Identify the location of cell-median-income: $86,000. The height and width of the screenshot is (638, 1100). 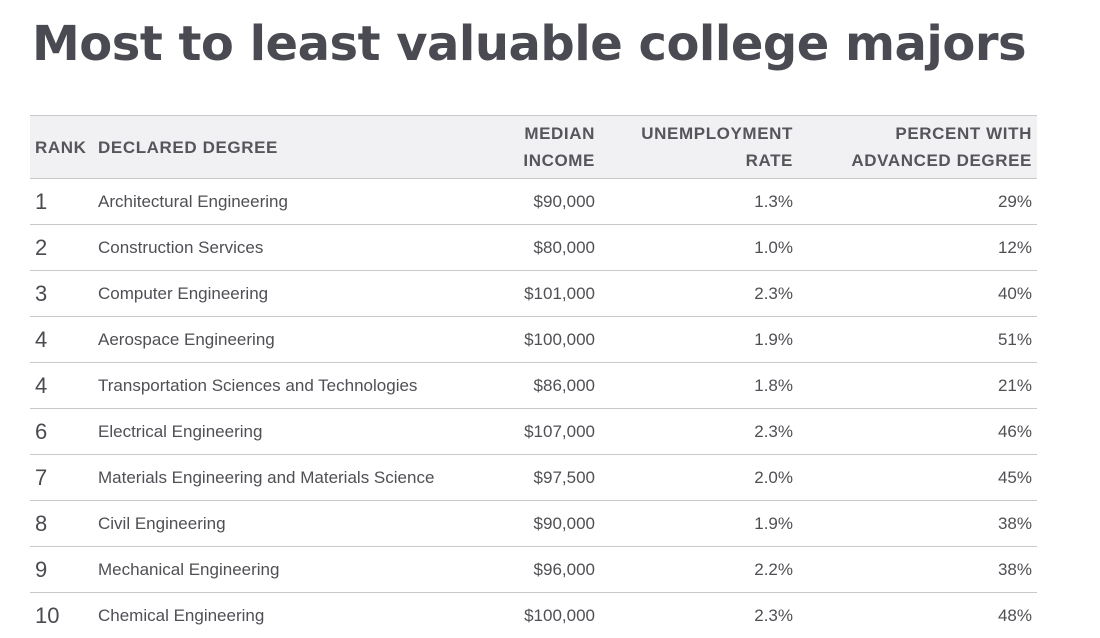
(525, 386).